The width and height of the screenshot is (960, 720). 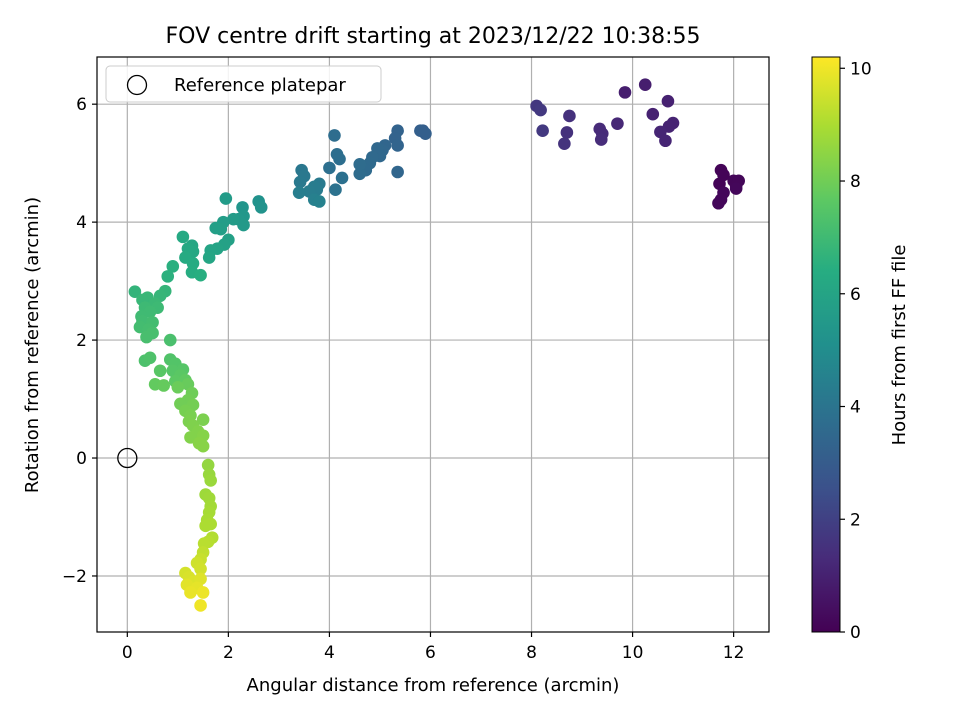 I want to click on reference-platepar-marker, so click(x=127, y=458).